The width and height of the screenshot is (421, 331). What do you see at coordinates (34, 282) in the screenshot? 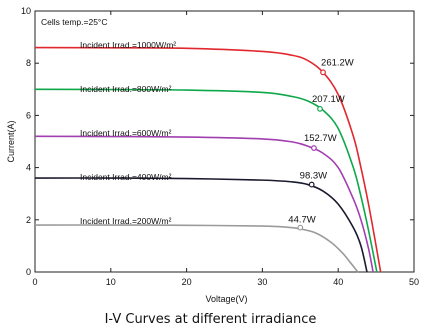
I see `x-tick-label: 0` at bounding box center [34, 282].